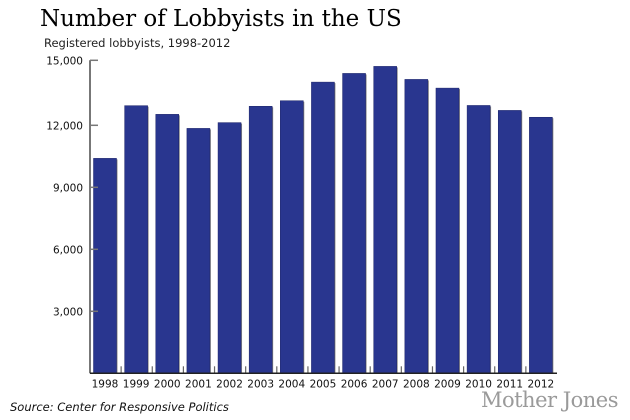 This screenshot has height=420, width=630. Describe the element at coordinates (64, 61) in the screenshot. I see `y-tick-label: 15,000` at that location.